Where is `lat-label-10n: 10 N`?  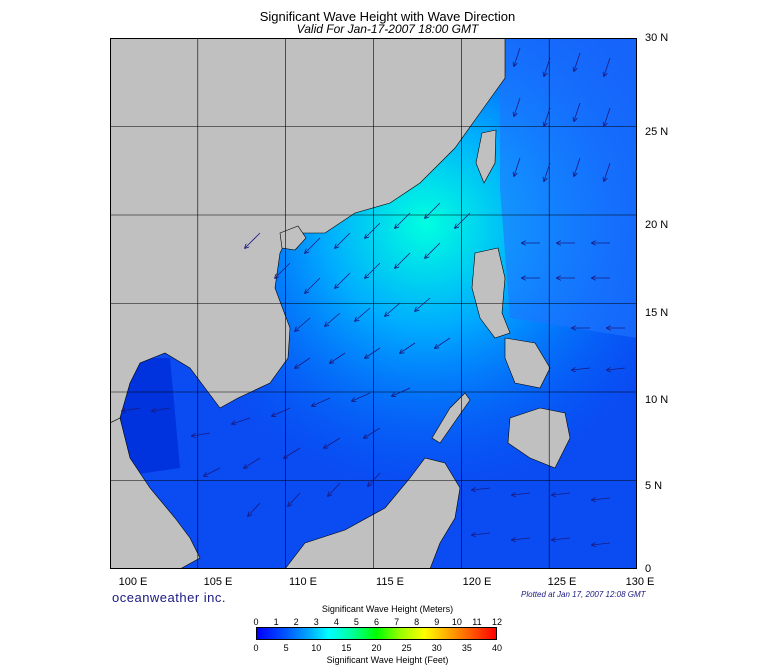 lat-label-10n: 10 N is located at coordinates (657, 400).